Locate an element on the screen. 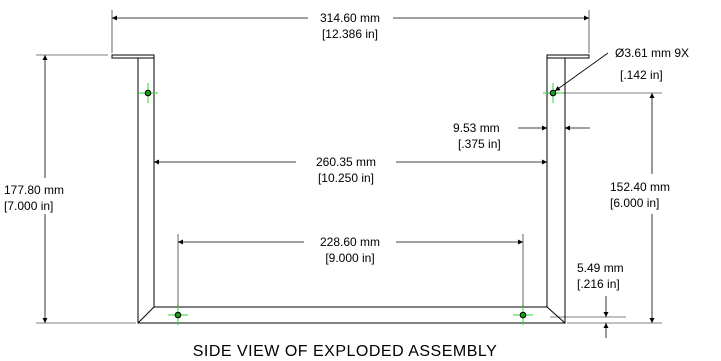 Image resolution: width=721 pixels, height=361 pixels. dimension-overall-width: 314.60 mm [12.386 in] is located at coordinates (350, 31).